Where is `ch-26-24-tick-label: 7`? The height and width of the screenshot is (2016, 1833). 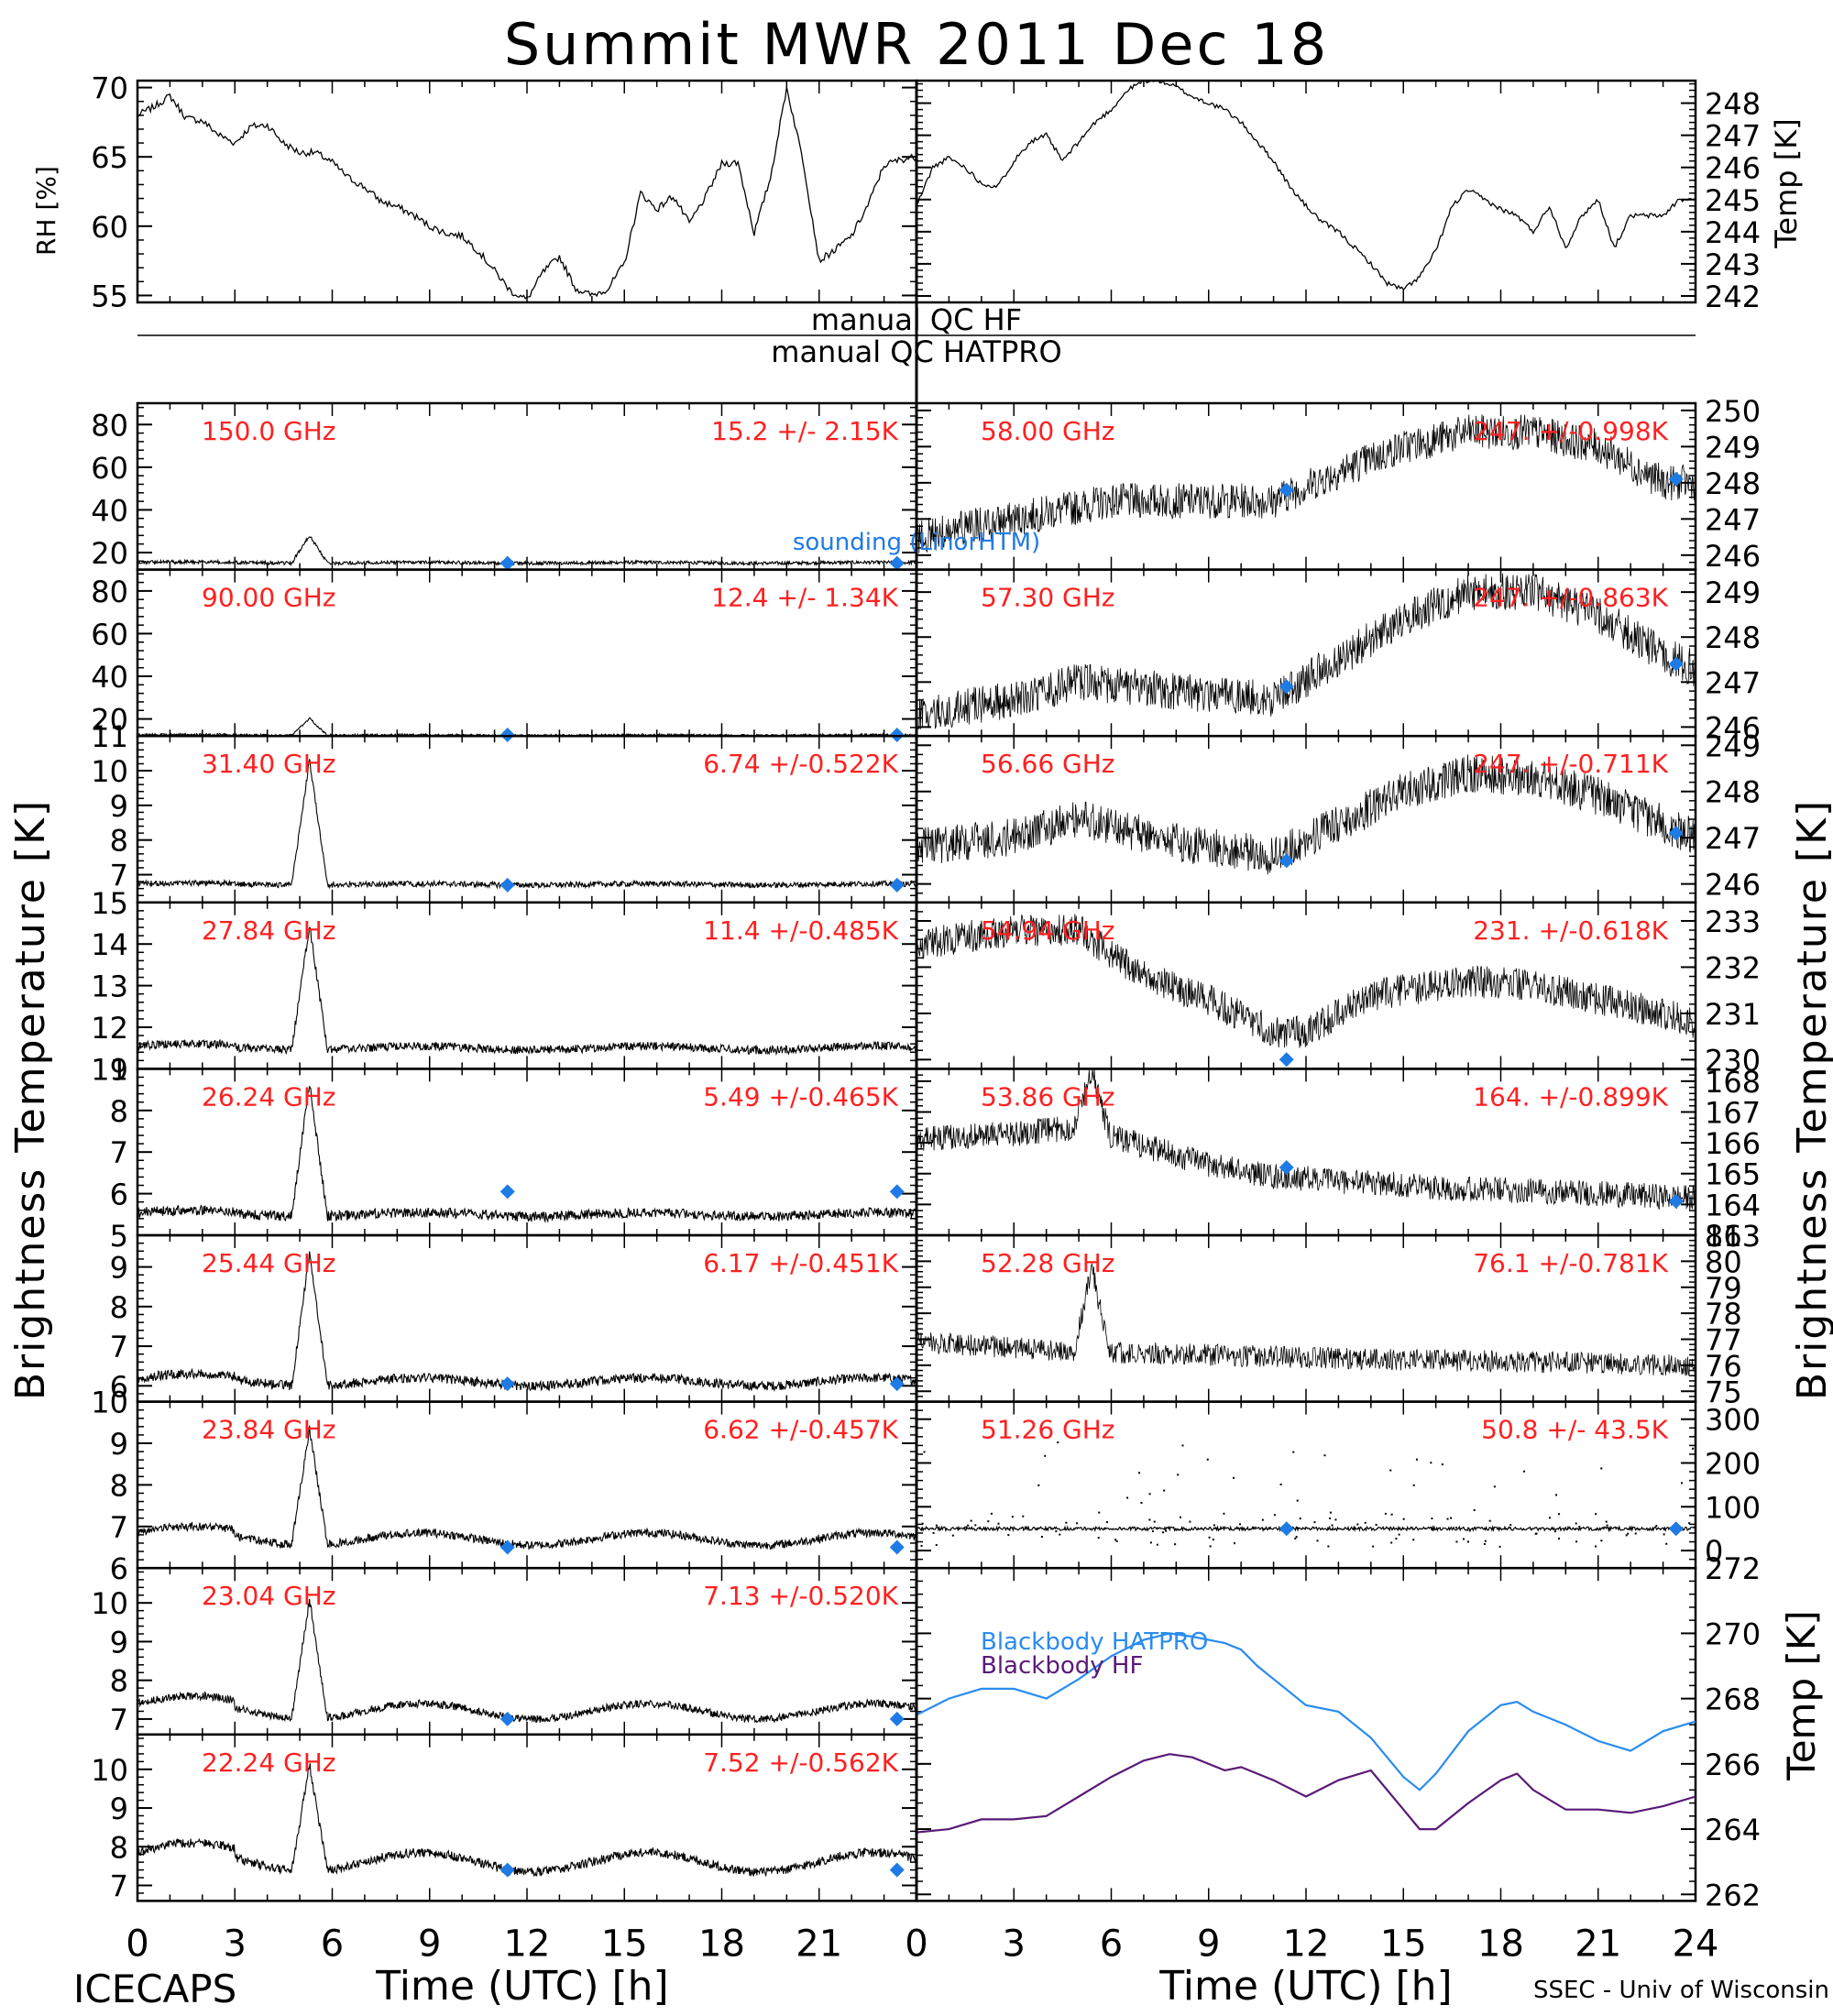 ch-26-24-tick-label: 7 is located at coordinates (119, 1152).